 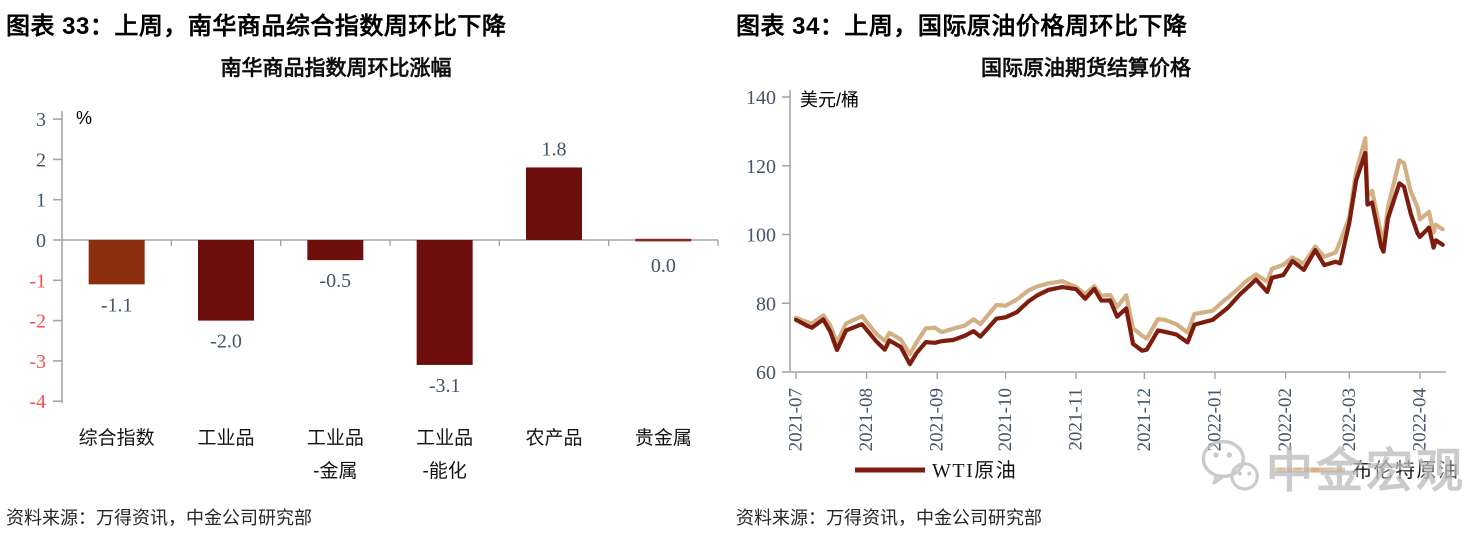 I want to click on legend-label: WTI原油, so click(x=974, y=470).